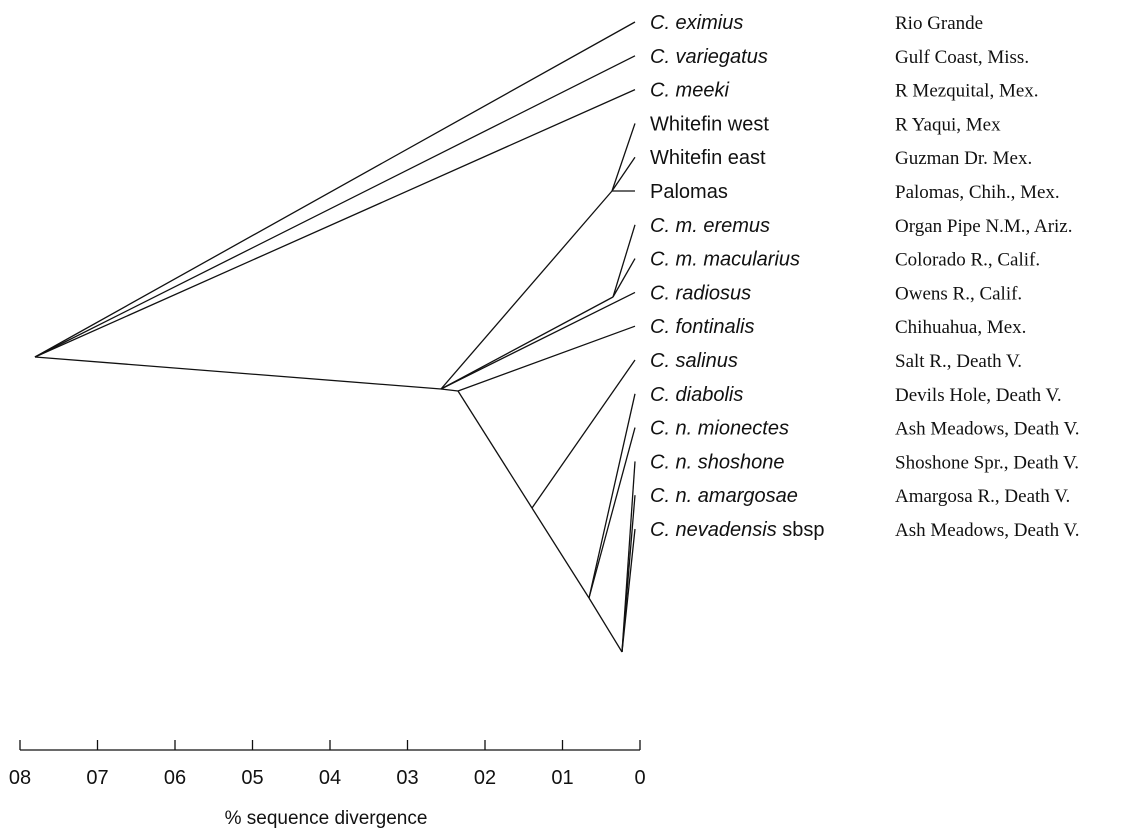 This screenshot has width=1138, height=830. I want to click on taxon-name-italic: C. fontinalis, so click(702, 327).